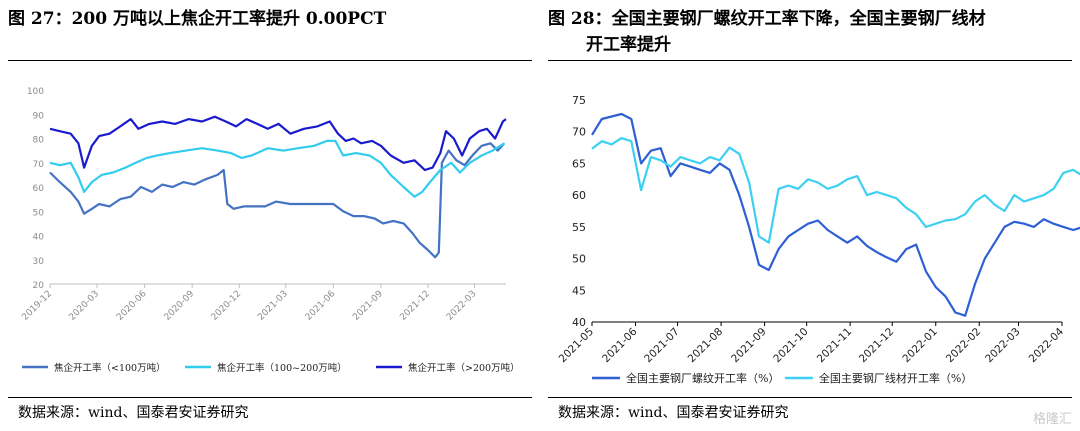  Describe the element at coordinates (39, 141) in the screenshot. I see `y-tick-label: 80` at that location.